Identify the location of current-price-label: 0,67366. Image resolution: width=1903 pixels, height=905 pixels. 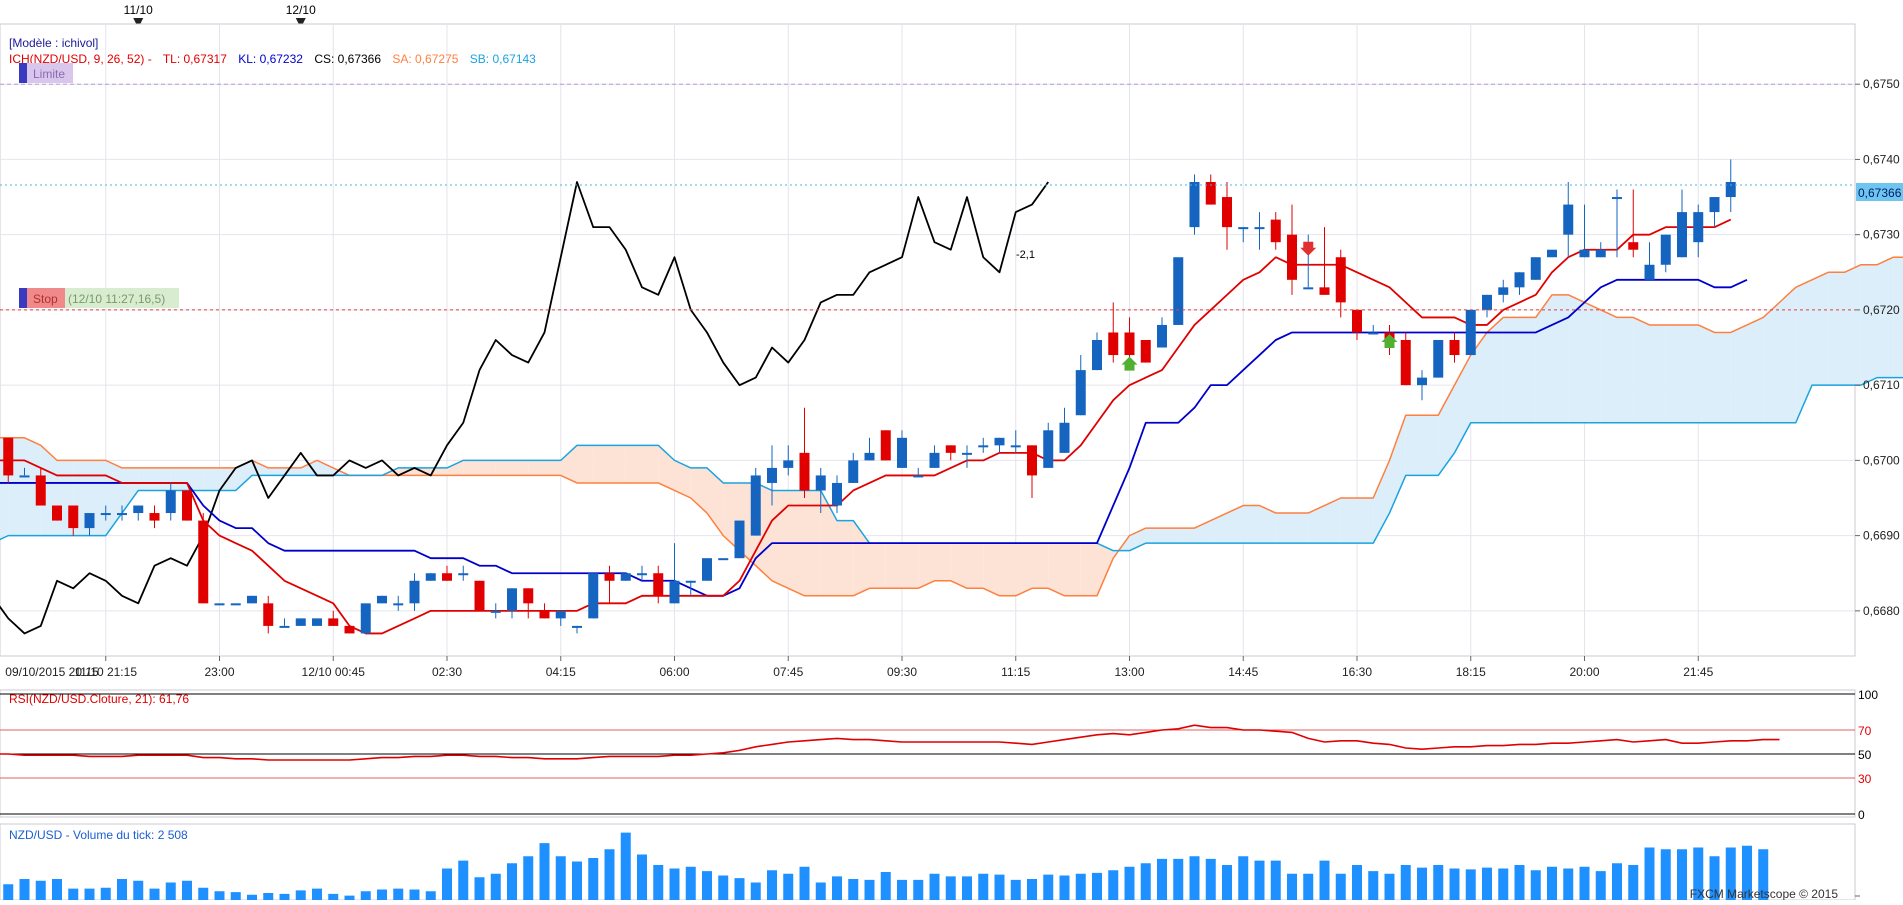
(1880, 193).